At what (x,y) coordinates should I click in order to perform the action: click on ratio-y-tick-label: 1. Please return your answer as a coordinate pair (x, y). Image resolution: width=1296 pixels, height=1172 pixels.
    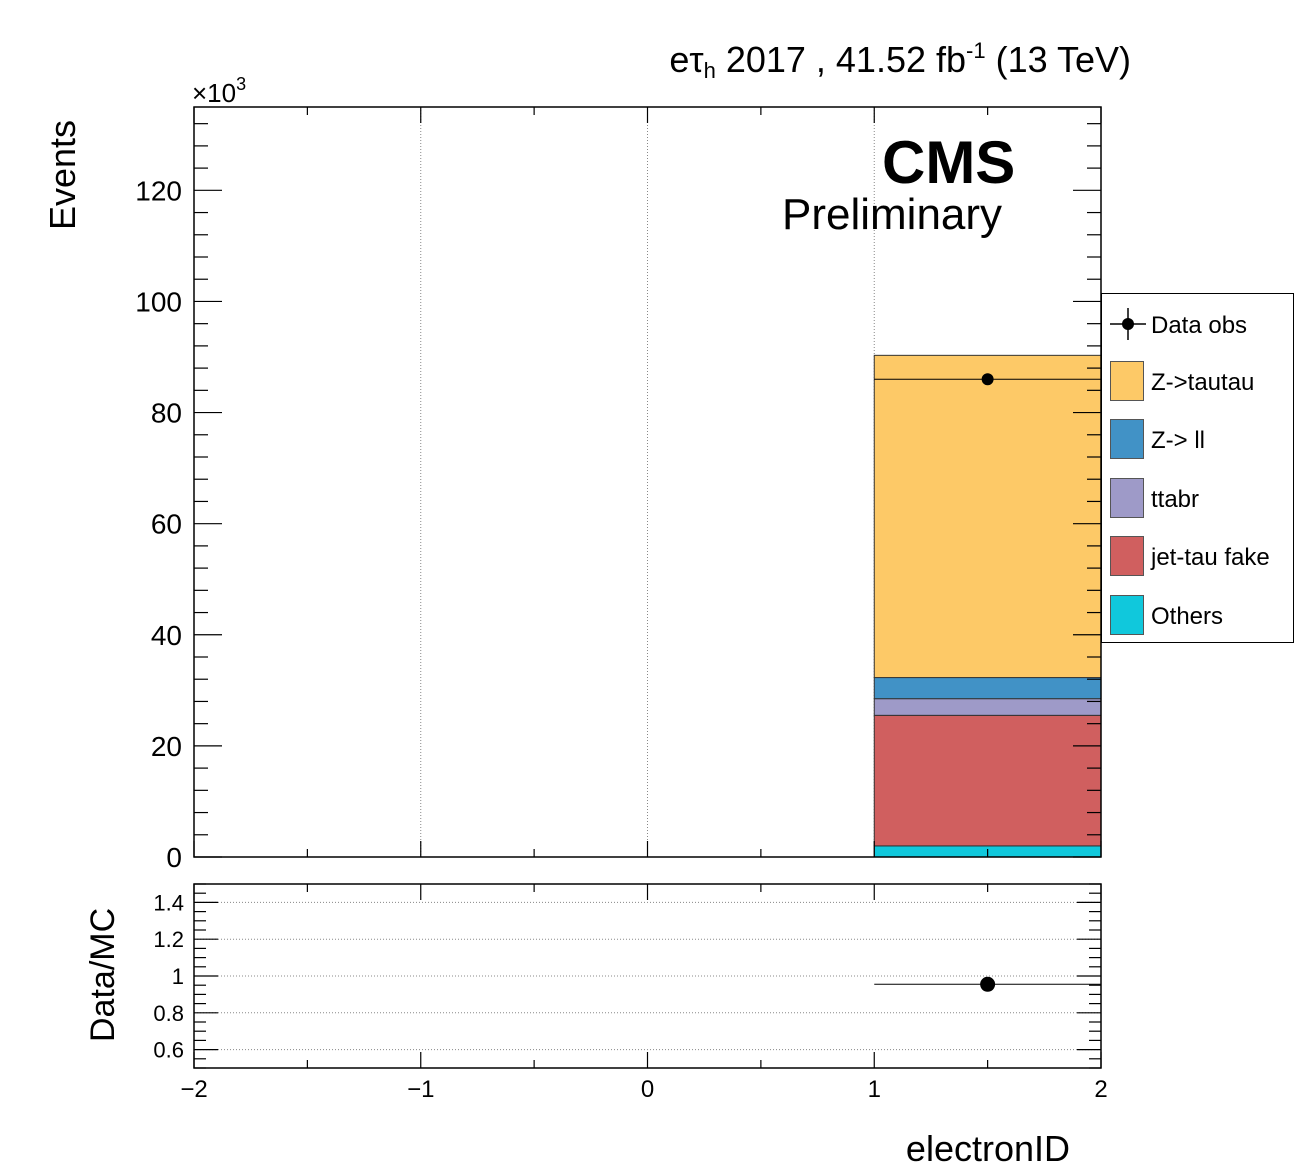
    Looking at the image, I should click on (178, 976).